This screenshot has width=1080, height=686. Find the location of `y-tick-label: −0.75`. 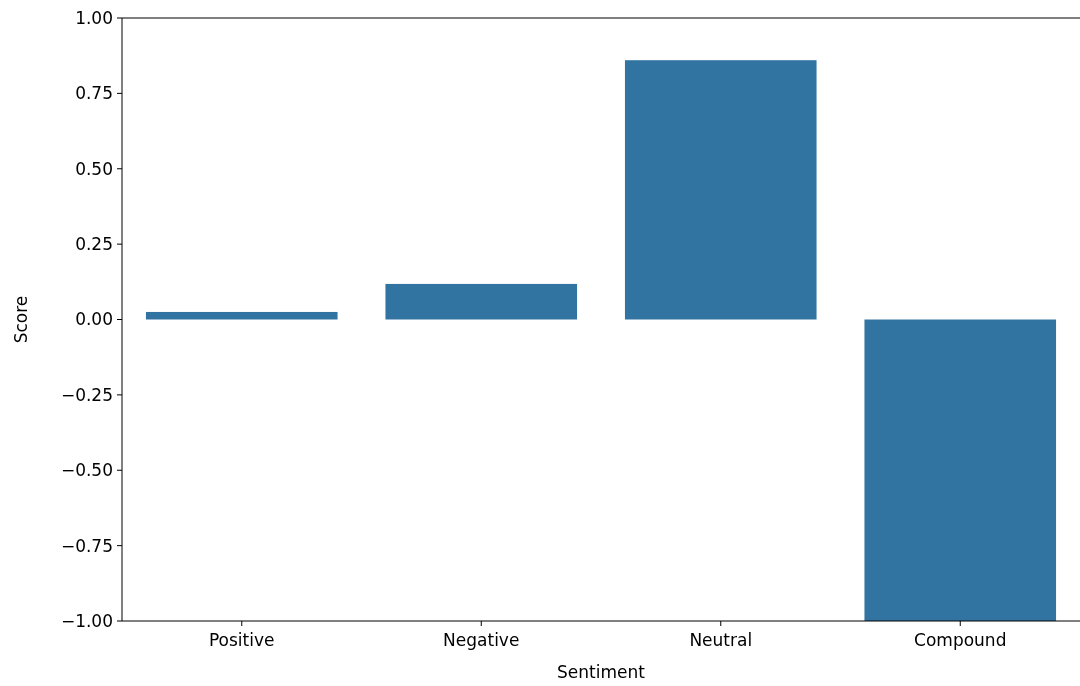

y-tick-label: −0.75 is located at coordinates (86, 545).